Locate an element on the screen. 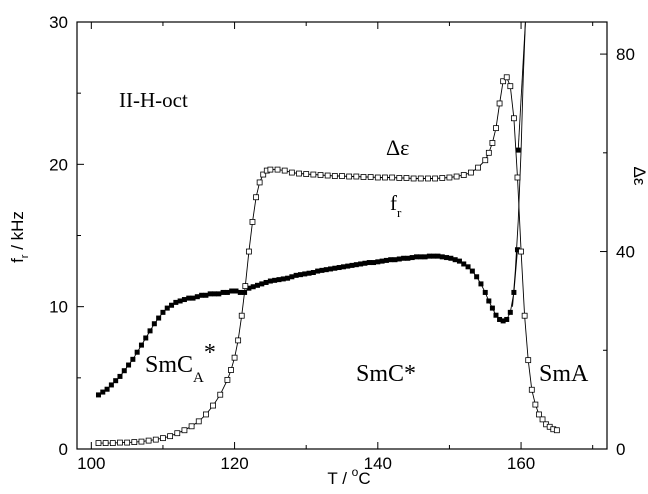 The image size is (648, 494). annotation-smca-sub: A is located at coordinates (198, 378).